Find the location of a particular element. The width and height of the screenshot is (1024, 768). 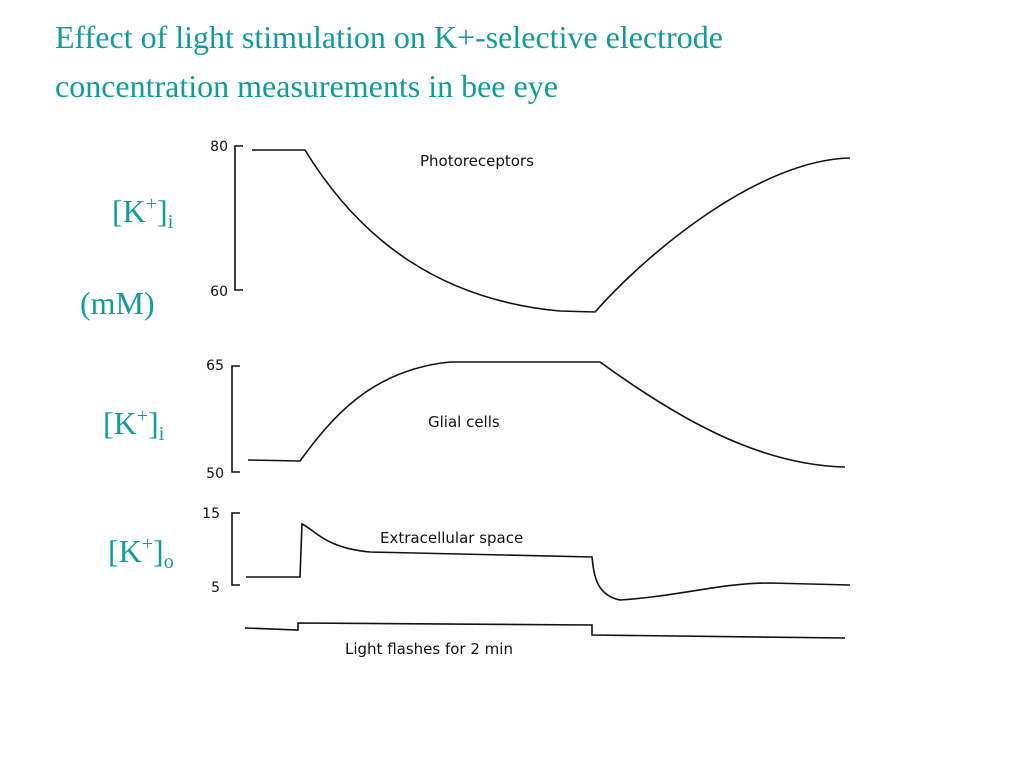

side-label: (mM) is located at coordinates (117, 303).